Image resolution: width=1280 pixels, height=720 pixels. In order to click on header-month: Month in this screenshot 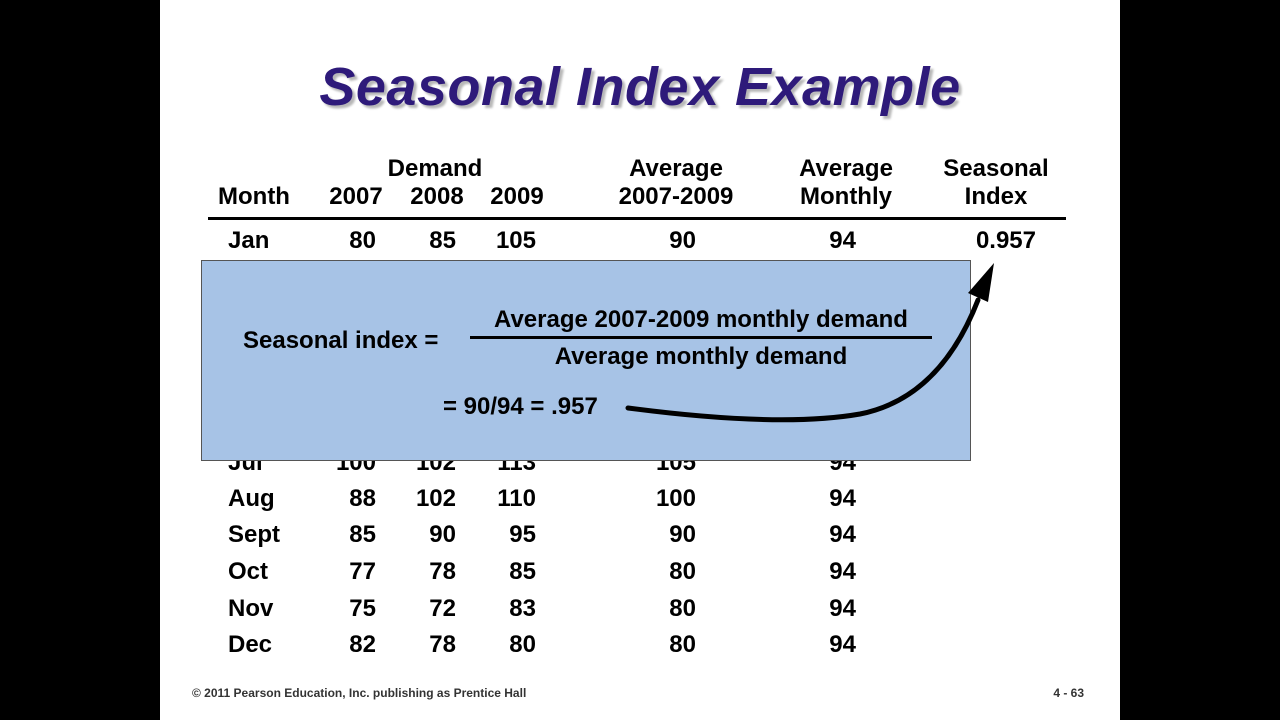, I will do `click(254, 196)`.